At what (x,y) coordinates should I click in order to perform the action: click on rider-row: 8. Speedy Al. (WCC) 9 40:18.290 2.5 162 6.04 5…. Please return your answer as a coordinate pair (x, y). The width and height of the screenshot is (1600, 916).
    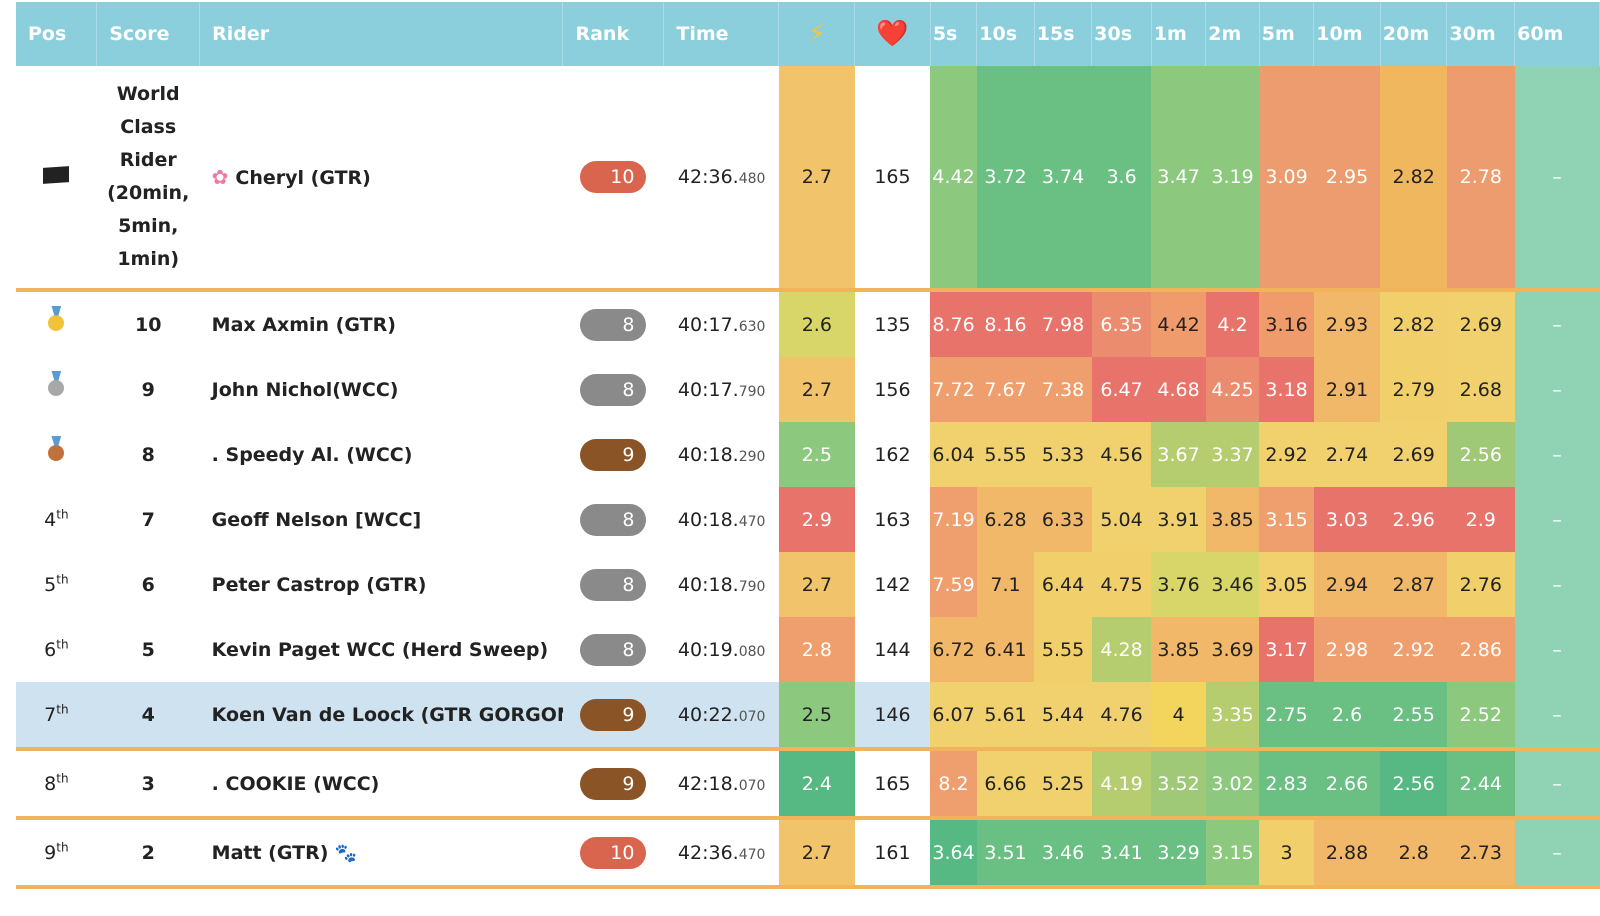
    Looking at the image, I should click on (808, 454).